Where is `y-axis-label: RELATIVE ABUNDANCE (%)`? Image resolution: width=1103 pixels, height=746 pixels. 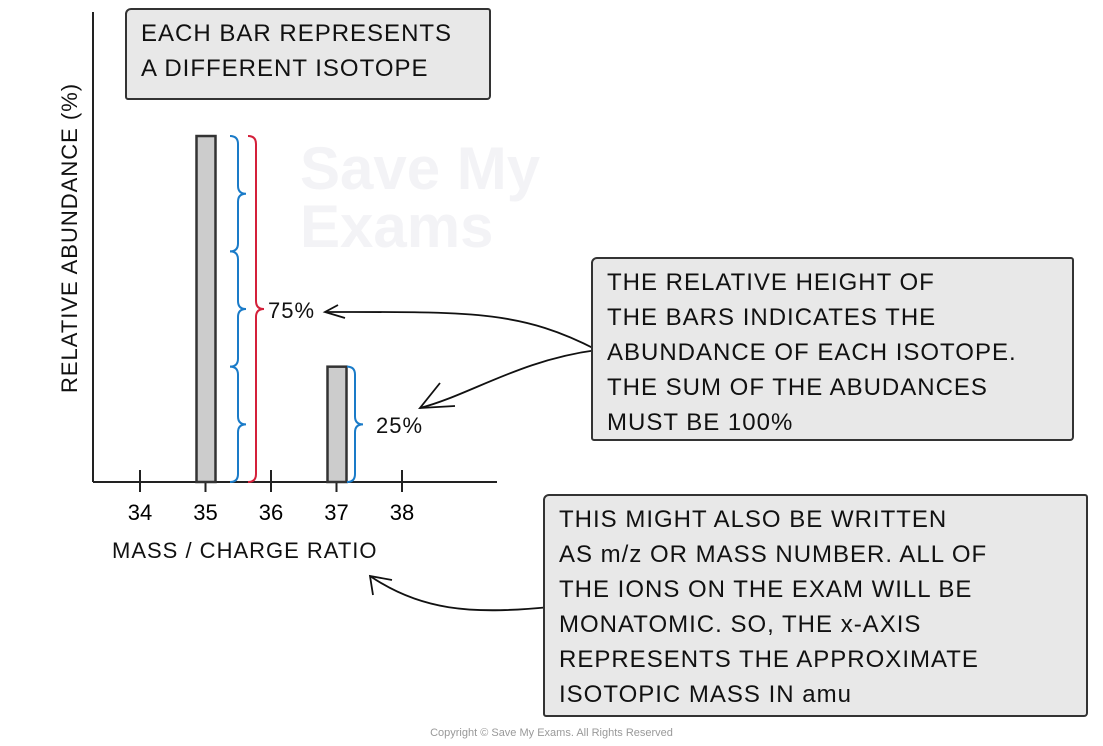 y-axis-label: RELATIVE ABUNDANCE (%) is located at coordinates (69, 237).